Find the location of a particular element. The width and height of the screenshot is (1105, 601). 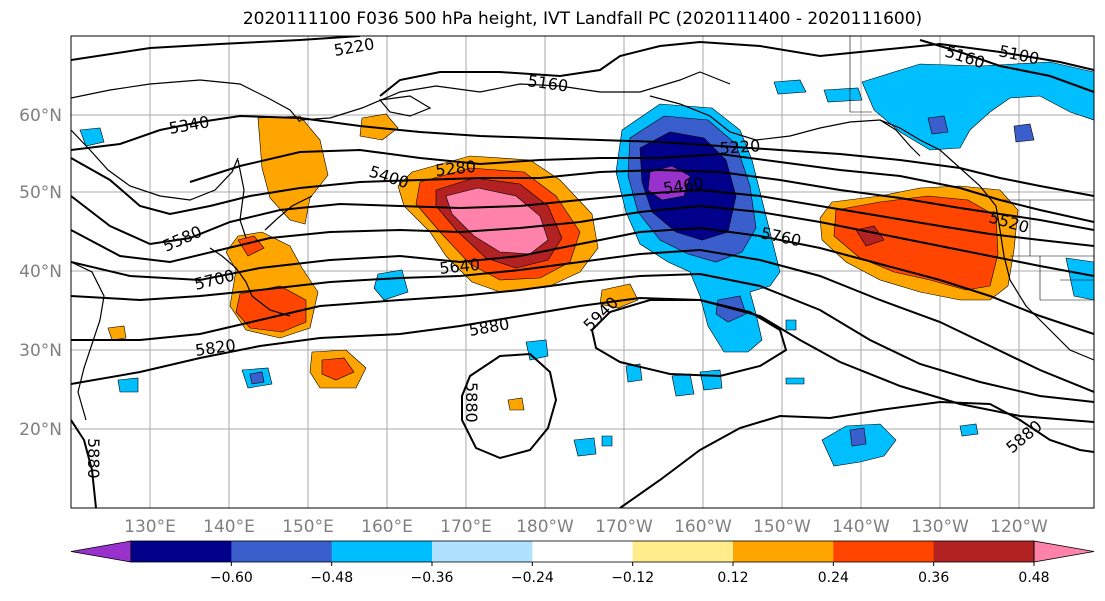

longitude-label: 150°E is located at coordinates (308, 527).